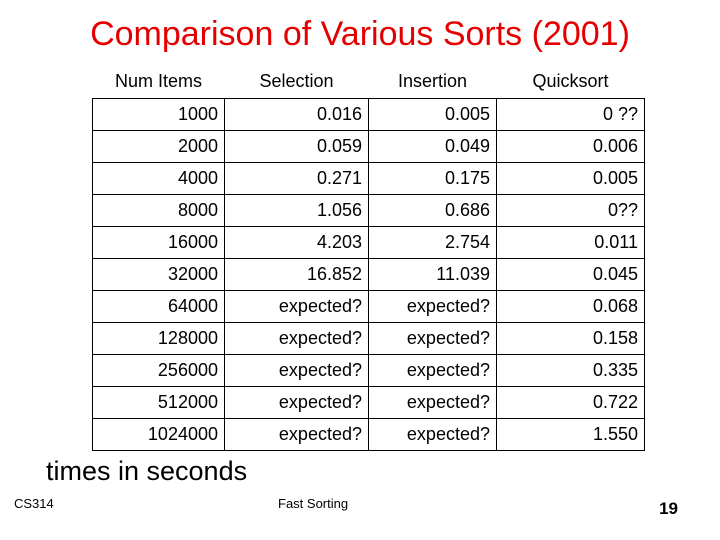 This screenshot has height=540, width=720. I want to click on cell-num-items: 256000, so click(158, 370).